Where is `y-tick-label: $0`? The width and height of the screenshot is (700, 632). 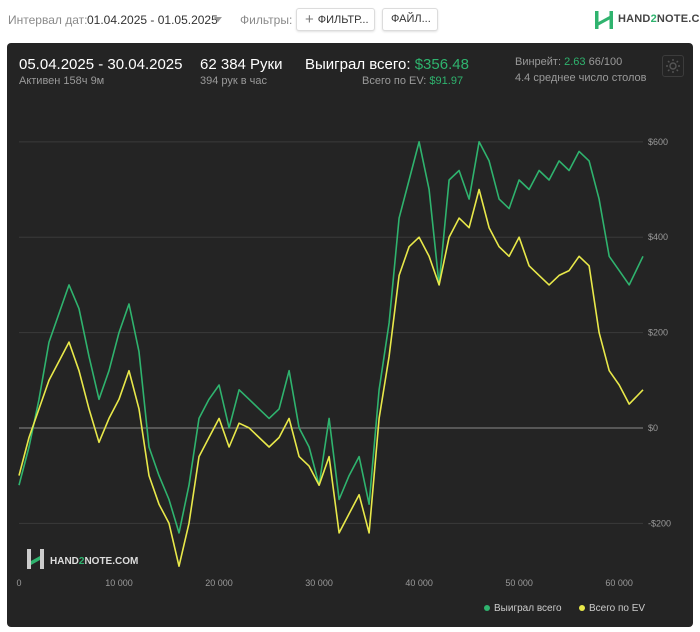
y-tick-label: $0 is located at coordinates (653, 428).